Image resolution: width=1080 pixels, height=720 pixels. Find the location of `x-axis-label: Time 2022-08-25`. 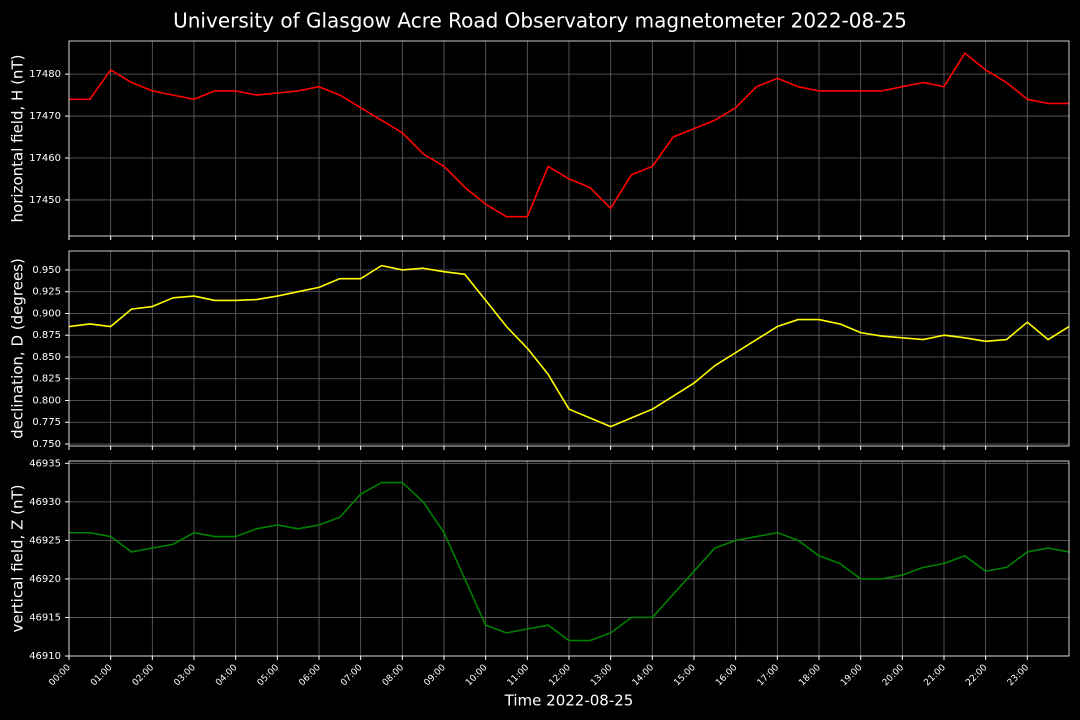

x-axis-label: Time 2022-08-25 is located at coordinates (569, 701).